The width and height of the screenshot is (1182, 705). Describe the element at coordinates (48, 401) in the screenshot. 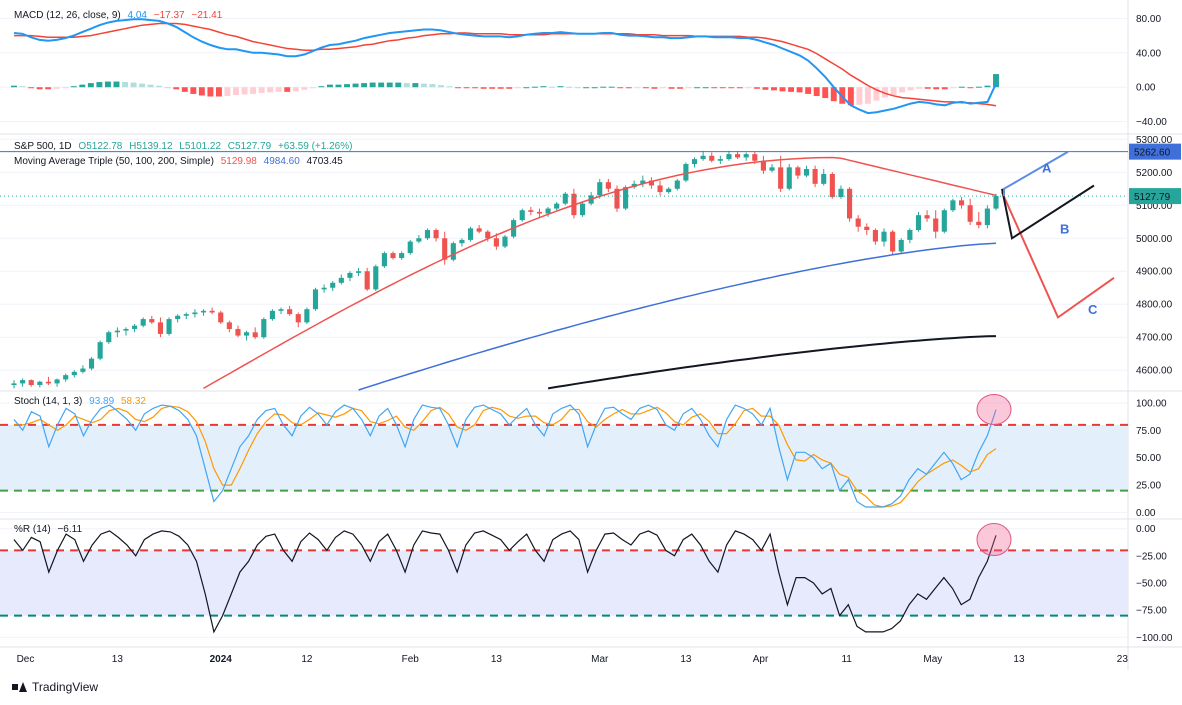

I see `stoch-legend-name: Stoch (14, 1, 3)` at that location.